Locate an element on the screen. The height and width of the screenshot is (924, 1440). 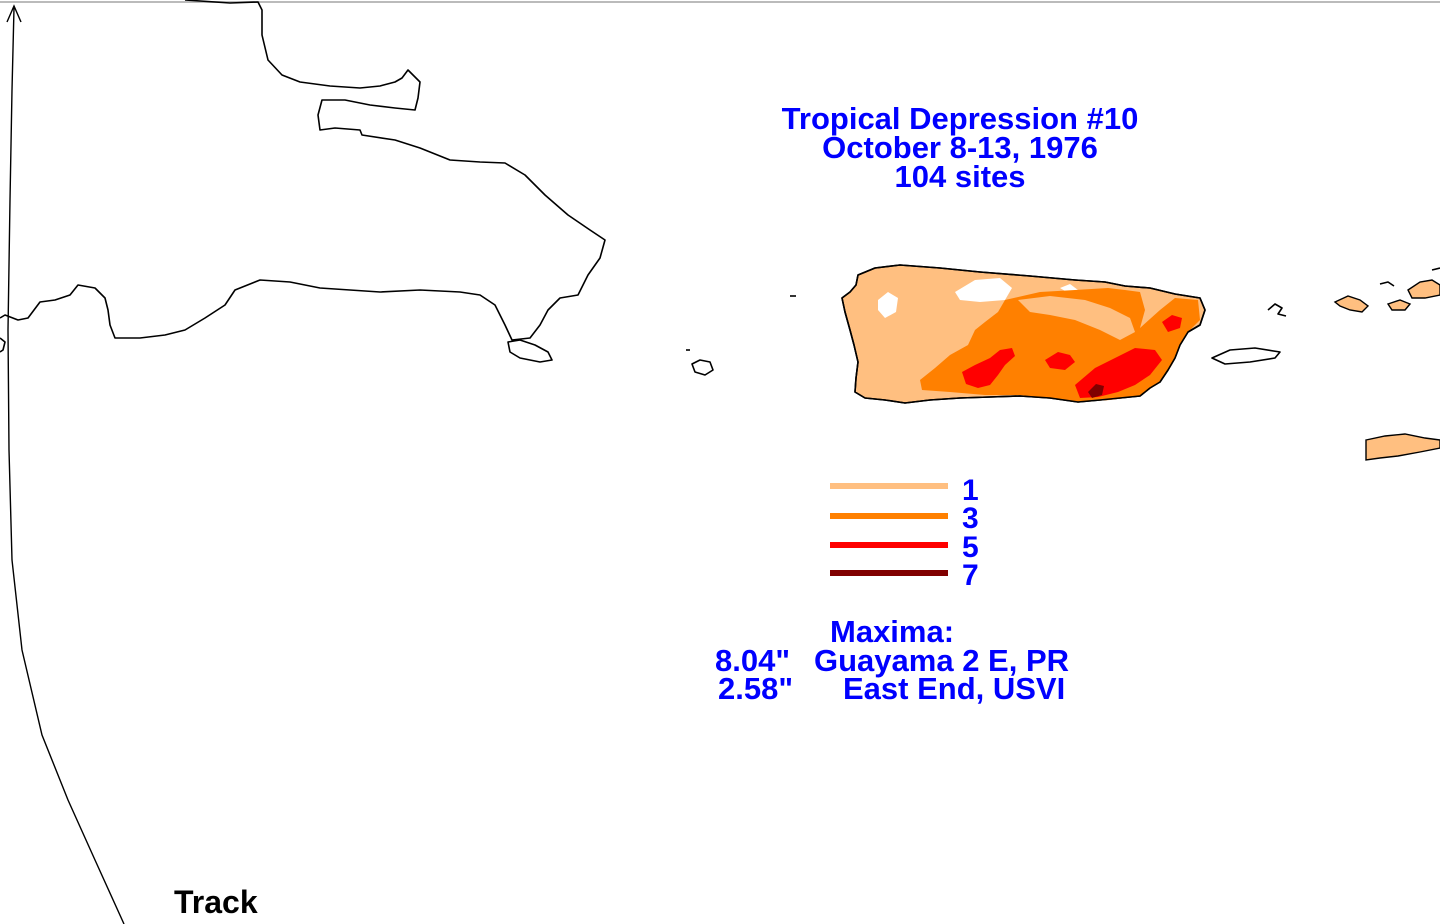
legend-label-3: 3 is located at coordinates (970, 518).